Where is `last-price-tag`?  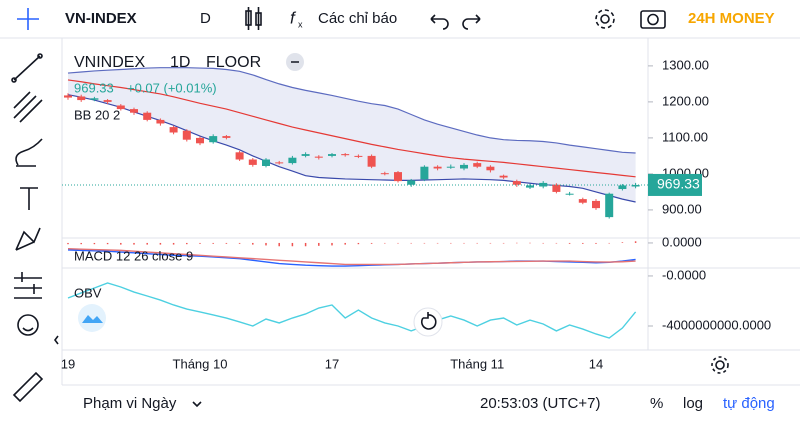 last-price-tag is located at coordinates (675, 184).